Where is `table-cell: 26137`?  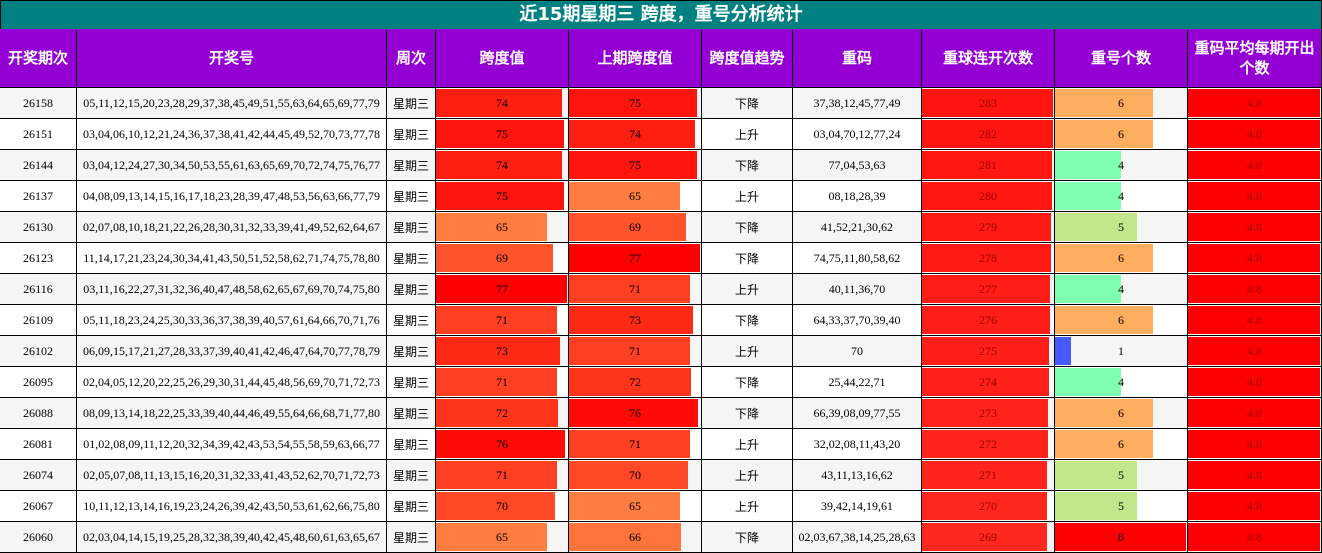
table-cell: 26137 is located at coordinates (38, 196).